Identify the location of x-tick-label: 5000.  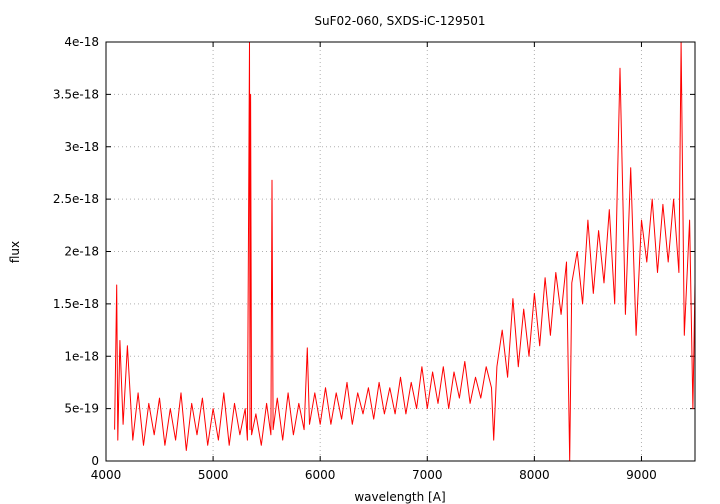
(213, 475).